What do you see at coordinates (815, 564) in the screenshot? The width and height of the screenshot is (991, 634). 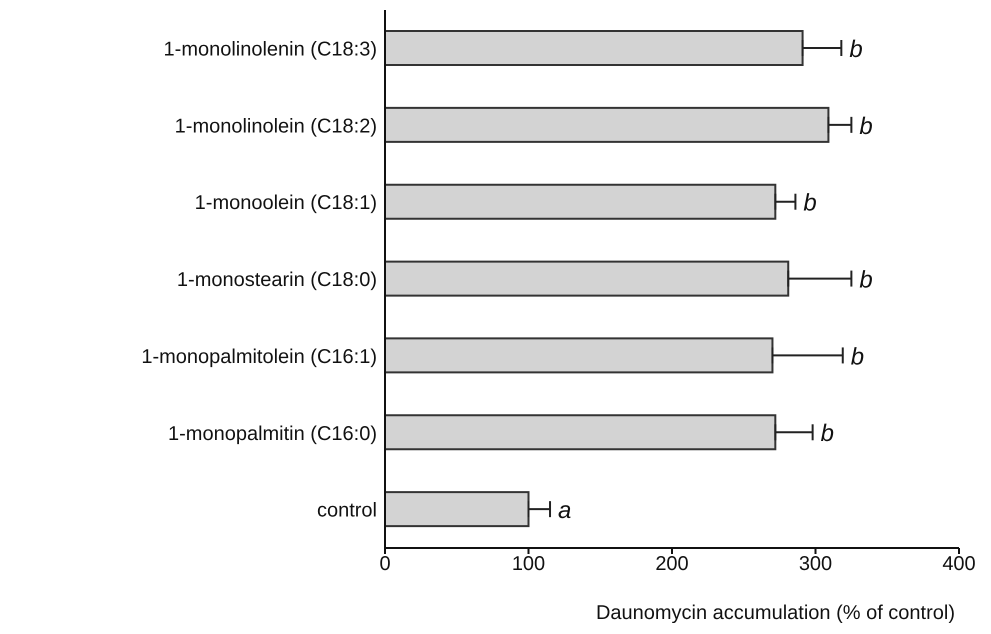 I see `x-tick-label: 300` at bounding box center [815, 564].